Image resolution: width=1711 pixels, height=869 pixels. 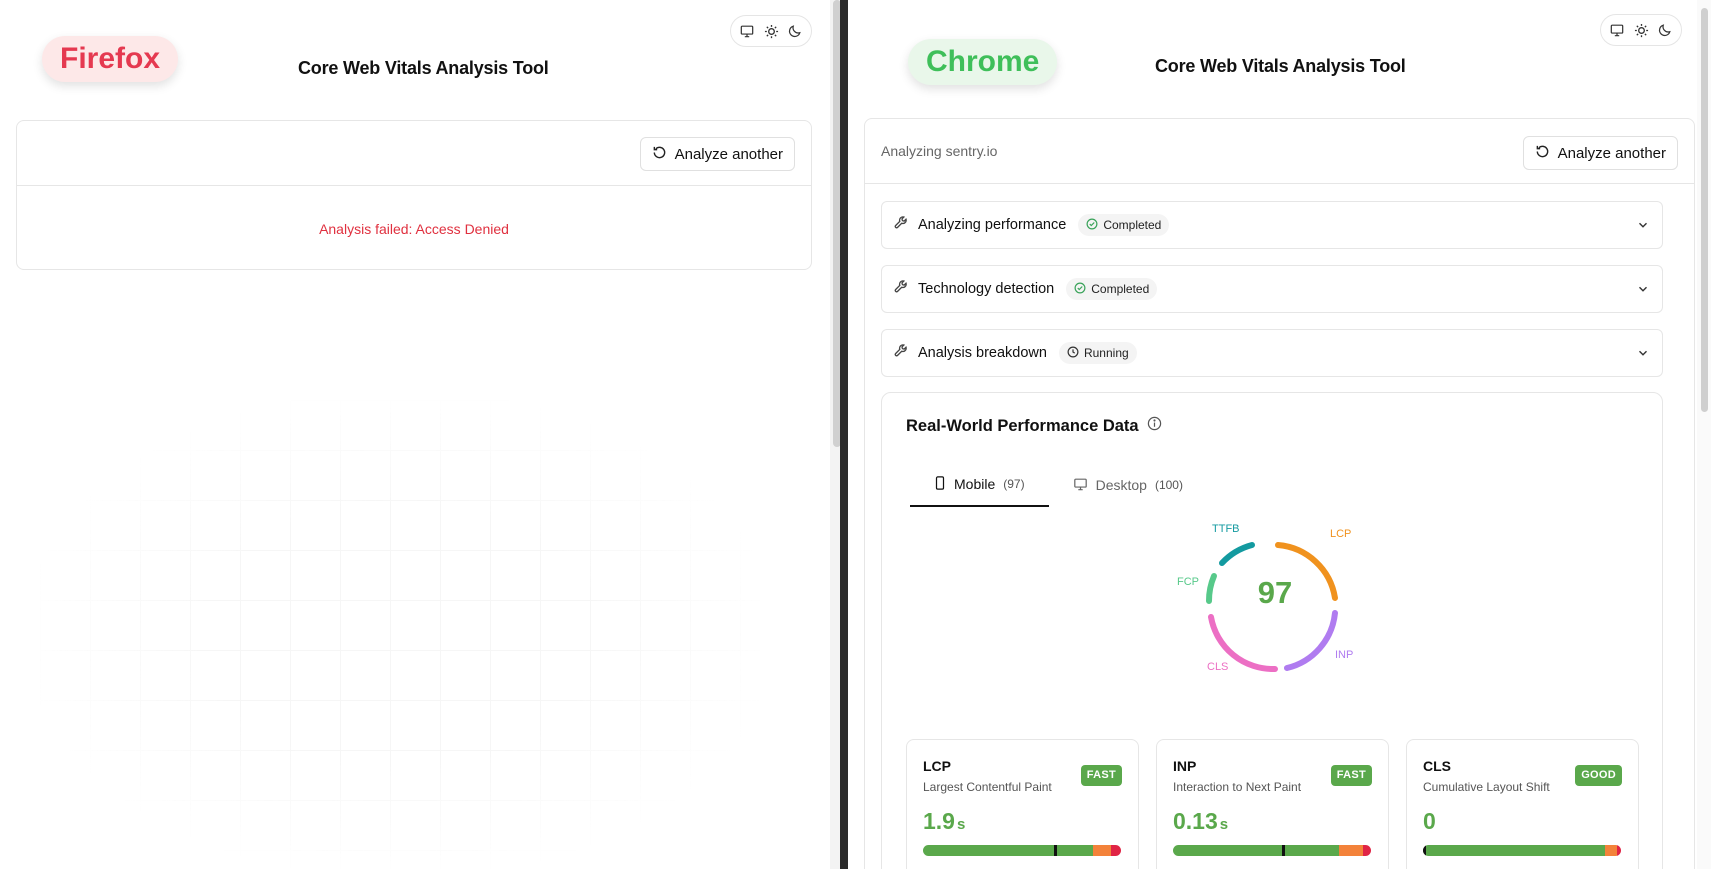 What do you see at coordinates (1237, 787) in the screenshot?
I see `metric-description: Interaction to Next Paint` at bounding box center [1237, 787].